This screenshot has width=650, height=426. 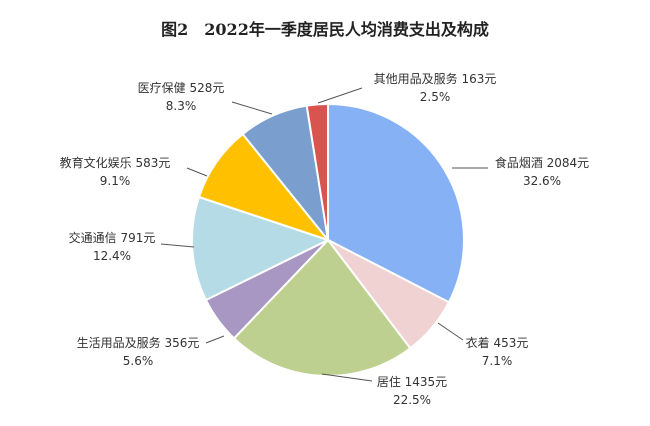 I want to click on slice-label: 教育文化娱乐 583元, so click(x=115, y=162).